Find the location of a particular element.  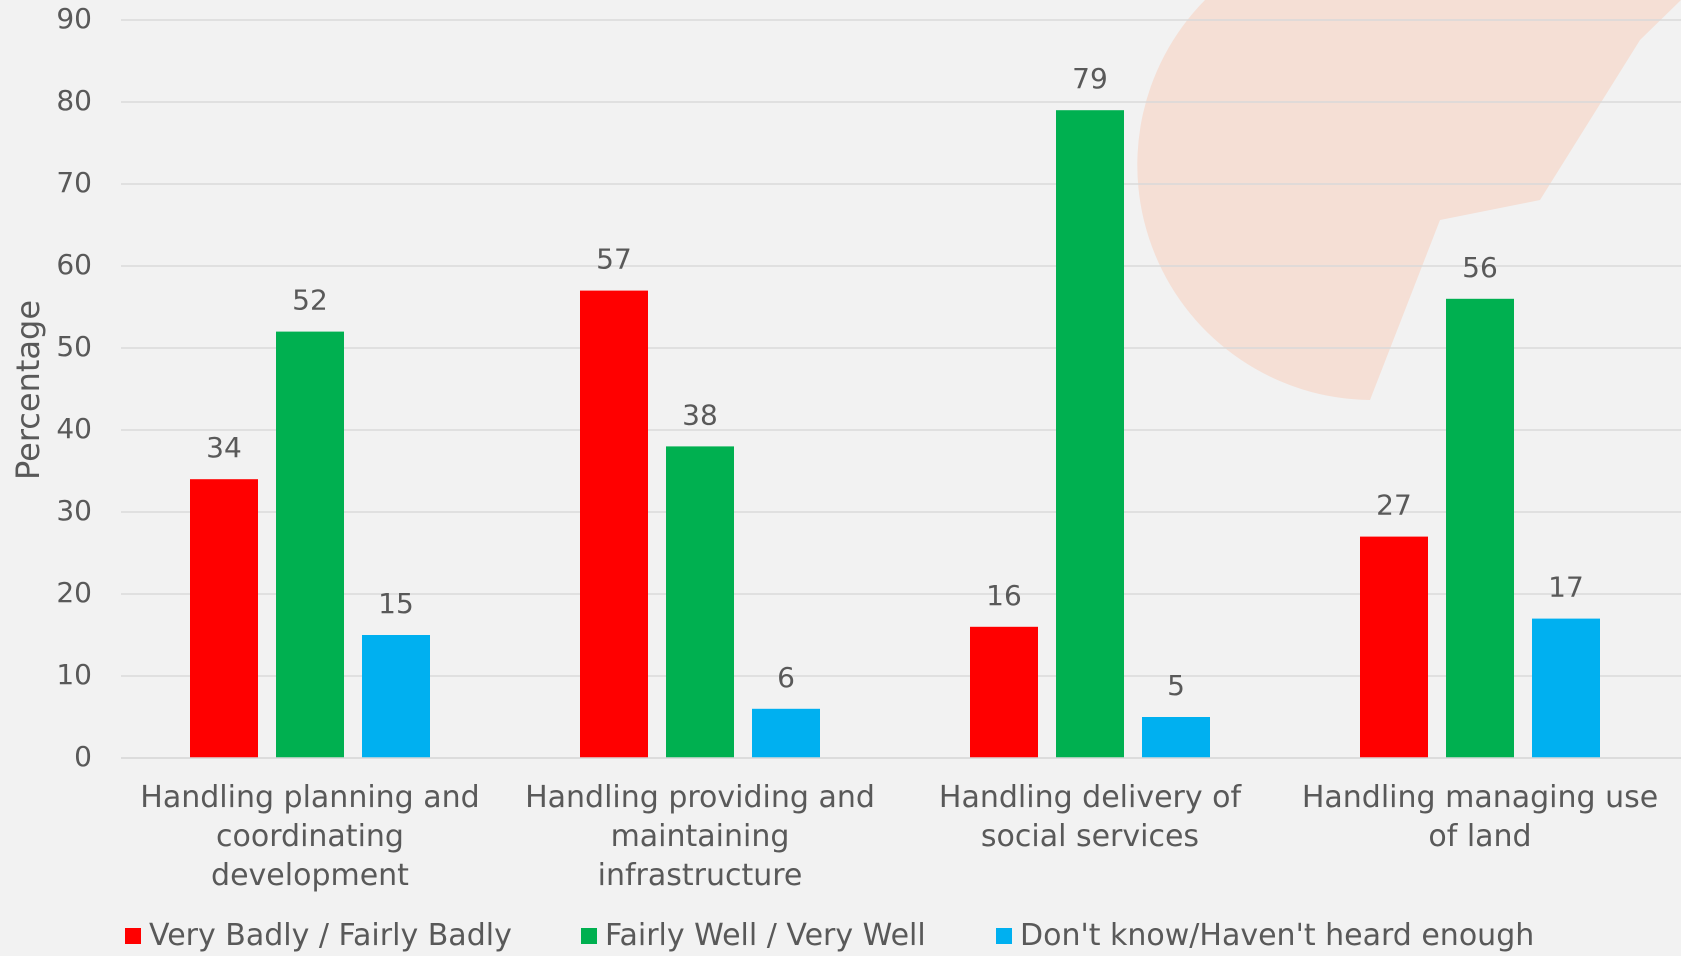

data-label: 6 is located at coordinates (786, 677).